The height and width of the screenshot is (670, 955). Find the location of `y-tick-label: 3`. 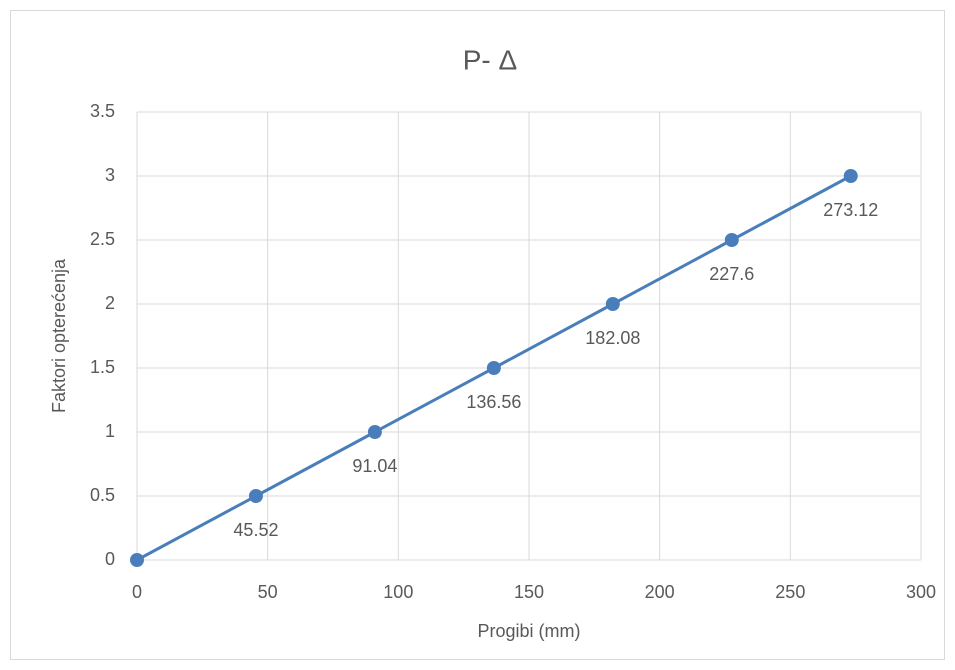

y-tick-label: 3 is located at coordinates (110, 175).